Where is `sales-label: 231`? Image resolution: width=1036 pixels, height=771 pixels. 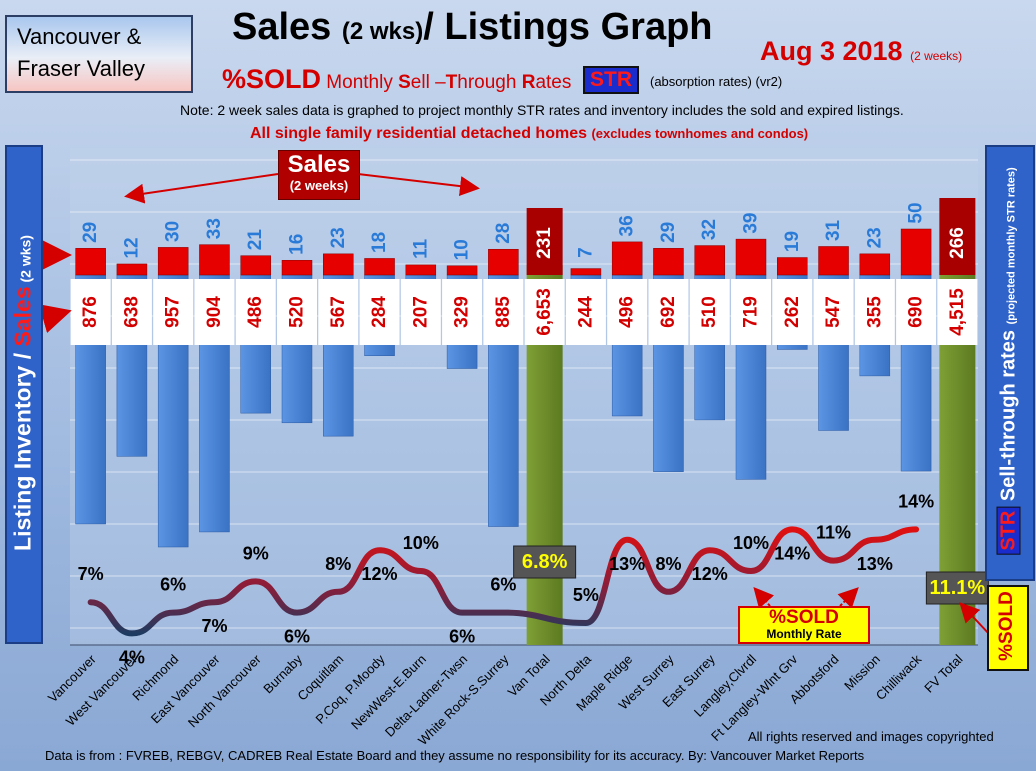 sales-label: 231 is located at coordinates (544, 243).